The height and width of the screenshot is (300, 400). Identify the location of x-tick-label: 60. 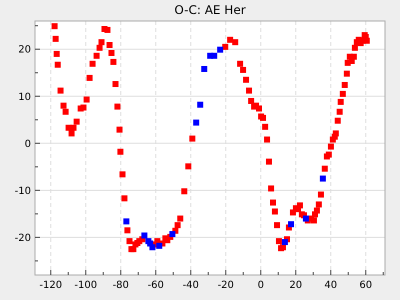
(365, 285).